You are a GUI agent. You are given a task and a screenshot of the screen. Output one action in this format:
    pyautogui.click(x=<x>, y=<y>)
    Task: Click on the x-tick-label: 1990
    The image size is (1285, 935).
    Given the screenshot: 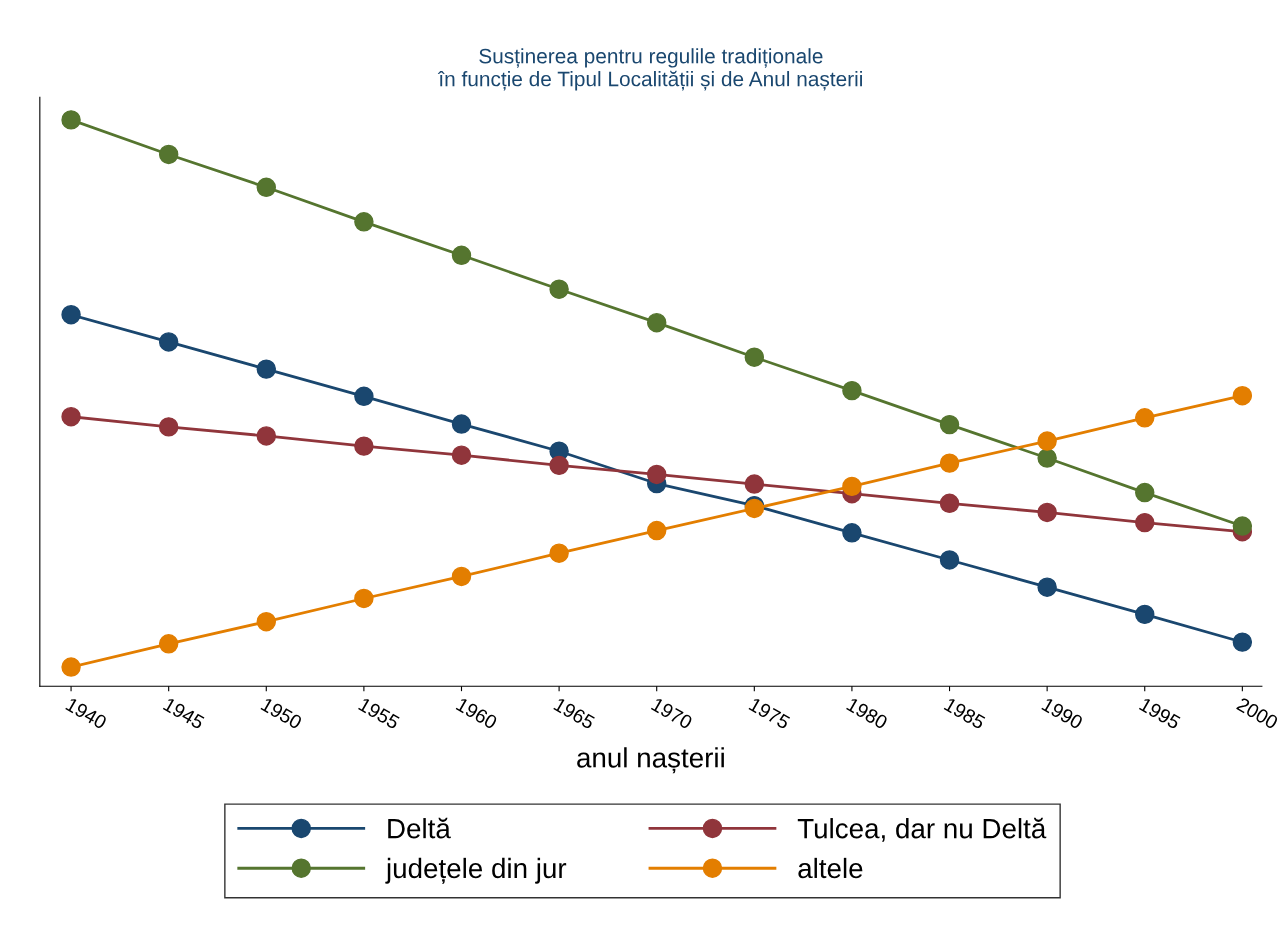 What is the action you would take?
    pyautogui.click(x=1062, y=713)
    